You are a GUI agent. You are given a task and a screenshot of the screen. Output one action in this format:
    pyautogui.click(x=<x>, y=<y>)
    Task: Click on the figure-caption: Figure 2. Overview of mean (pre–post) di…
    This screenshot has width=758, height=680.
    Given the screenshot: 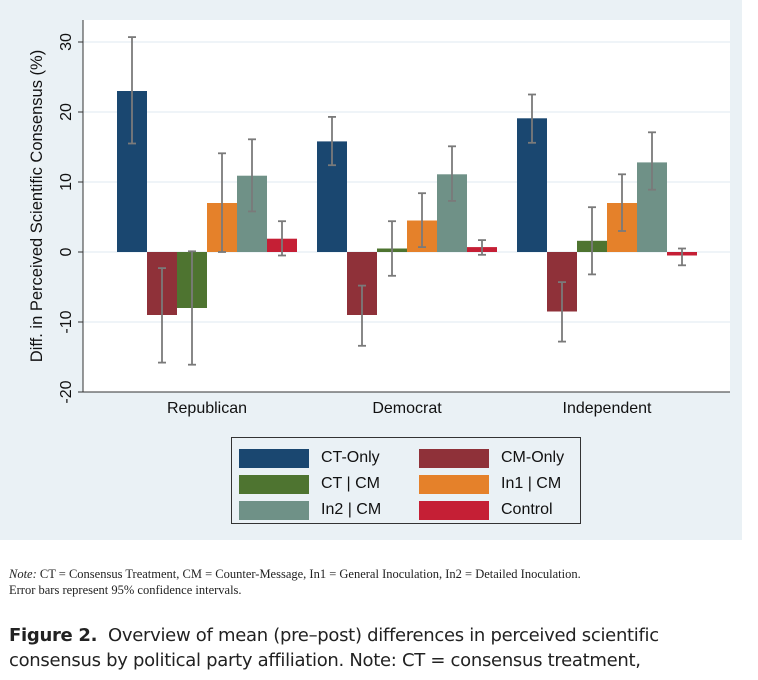 What is the action you would take?
    pyautogui.click(x=334, y=648)
    